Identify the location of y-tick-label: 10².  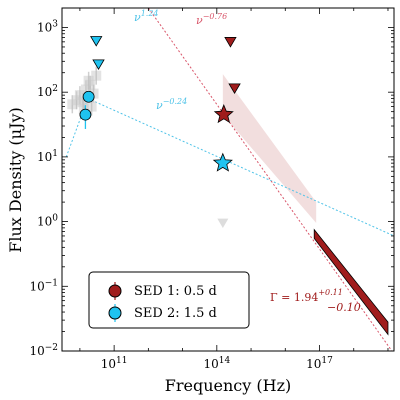
(47, 91).